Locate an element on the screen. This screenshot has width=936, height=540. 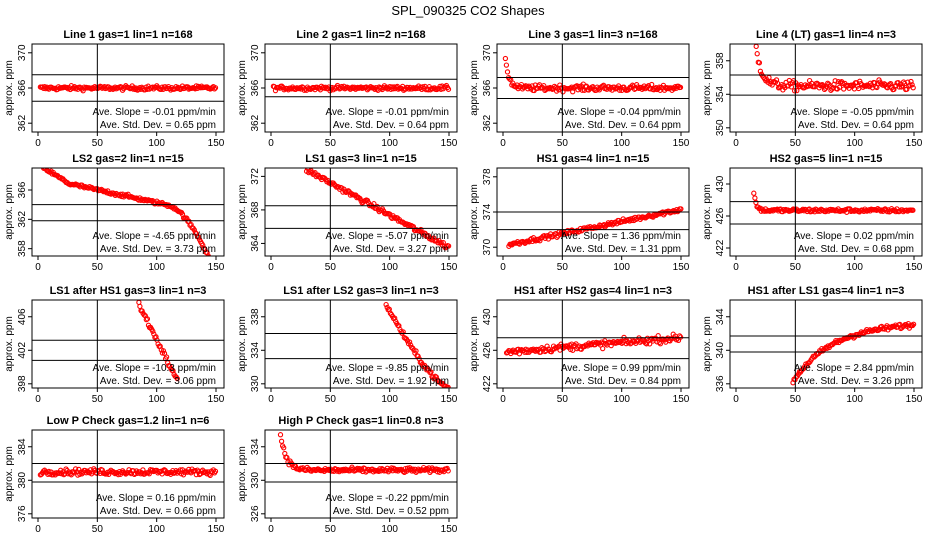
slope-annotation: Ave. Slope = 2.84 ppm/min is located at coordinates (854, 368).